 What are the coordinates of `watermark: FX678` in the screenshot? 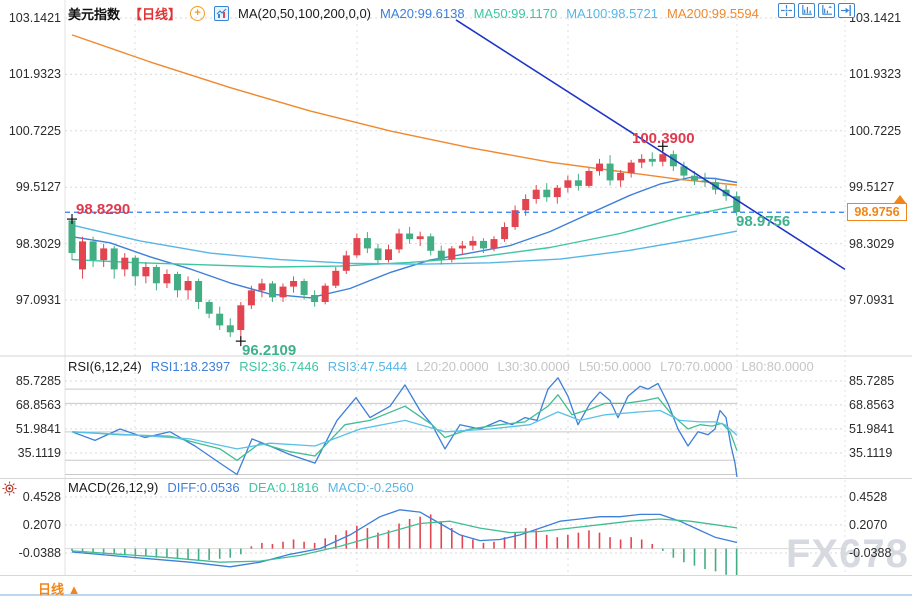 It's located at (847, 554).